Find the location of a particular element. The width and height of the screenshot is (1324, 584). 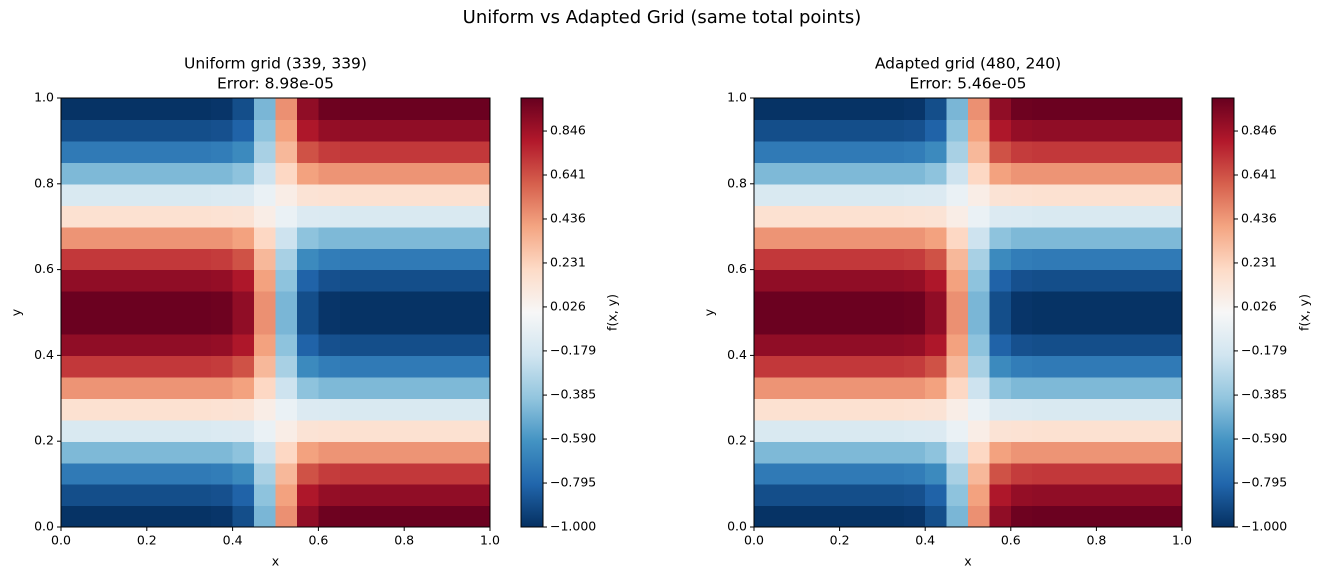

chart-title: Adapted grid (480, 240) is located at coordinates (968, 64).